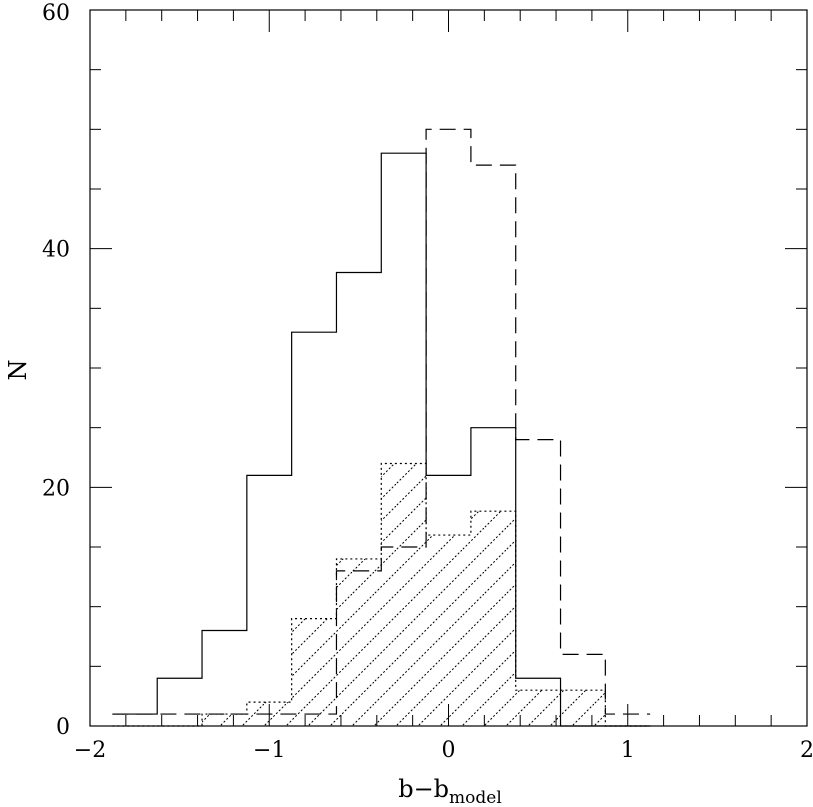 Image resolution: width=813 pixels, height=807 pixels. I want to click on y-axis-label: N, so click(18, 370).